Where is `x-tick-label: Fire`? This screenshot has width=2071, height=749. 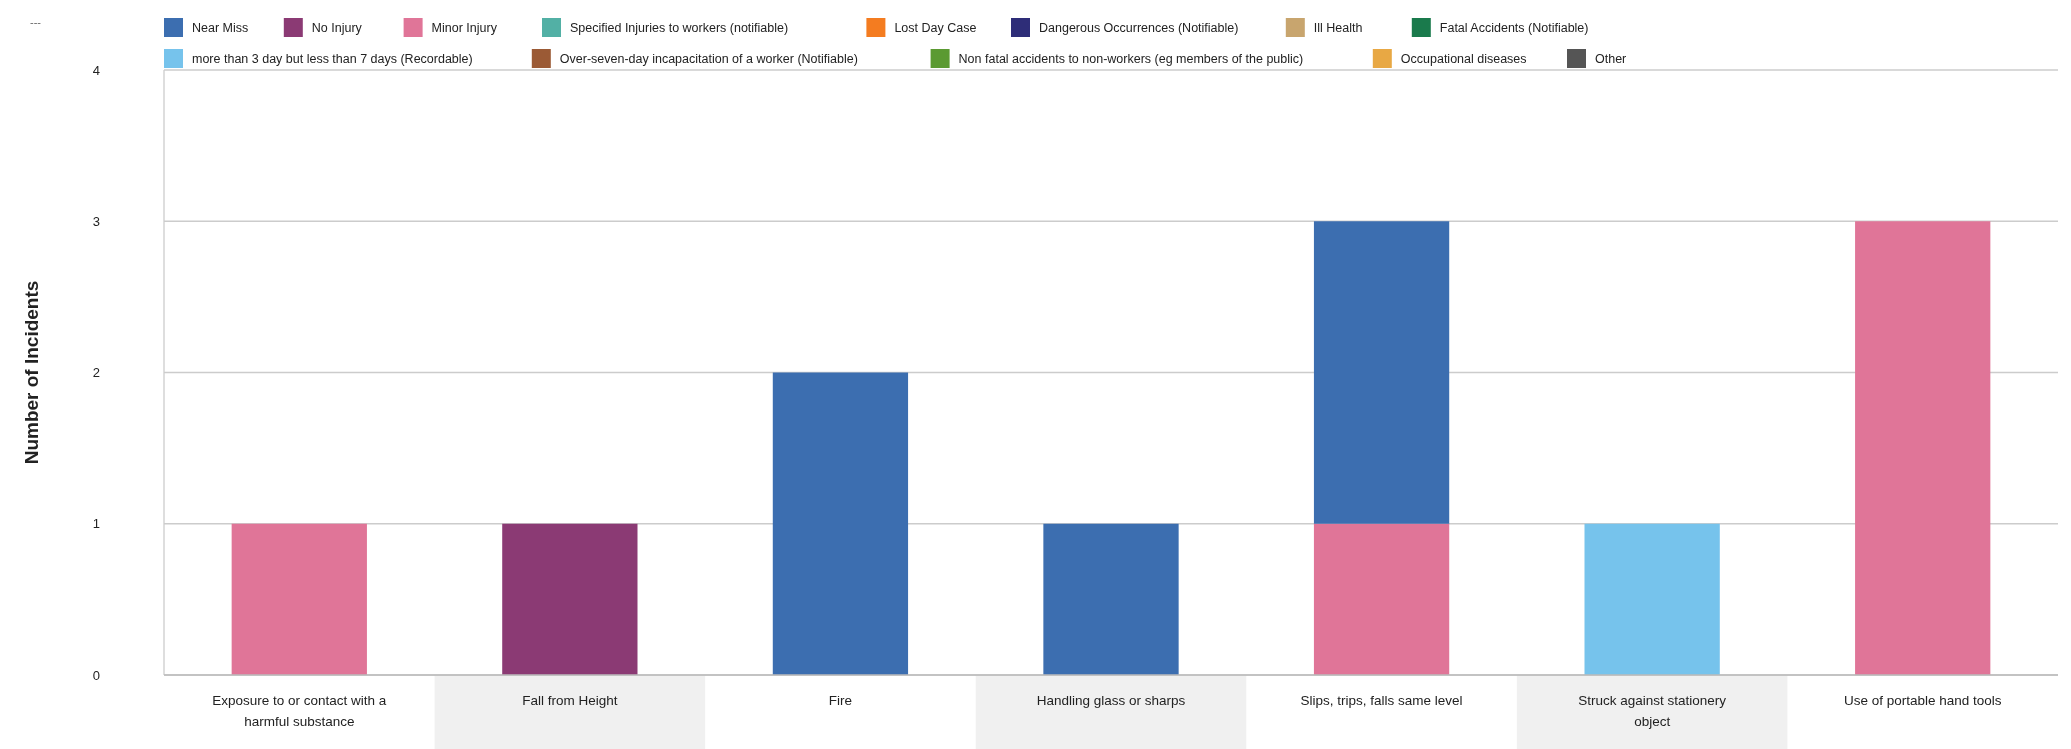
x-tick-label: Fire is located at coordinates (840, 700).